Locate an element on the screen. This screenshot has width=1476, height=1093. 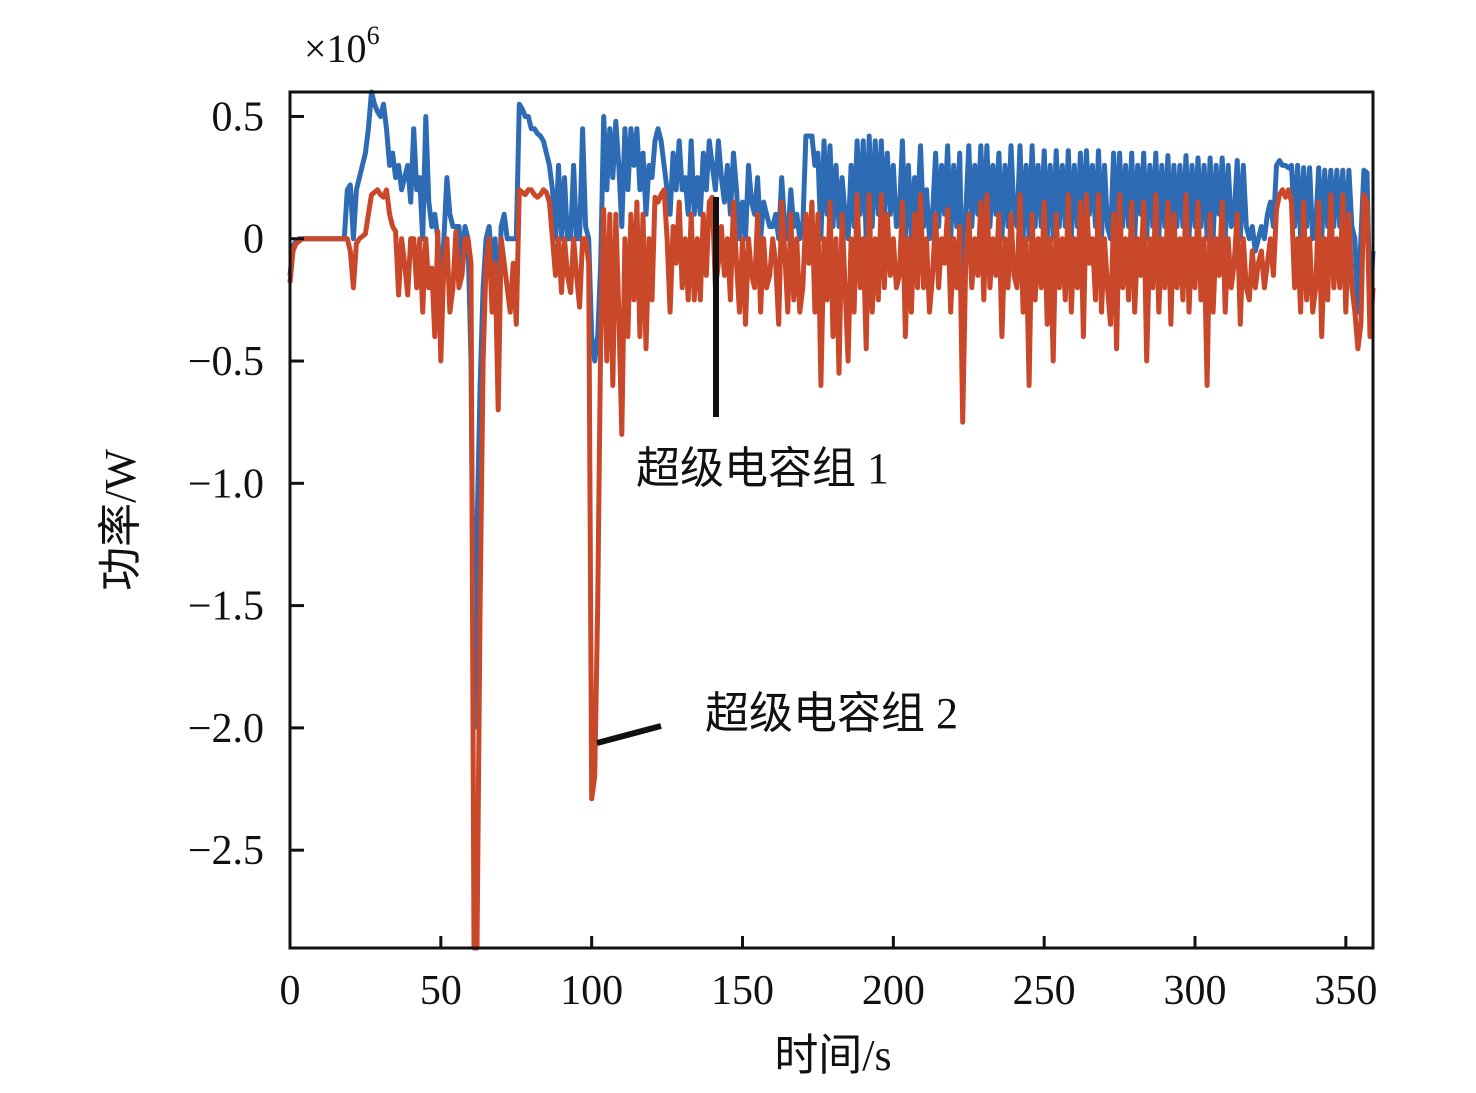
x-tick-label: 300 is located at coordinates (1195, 991).